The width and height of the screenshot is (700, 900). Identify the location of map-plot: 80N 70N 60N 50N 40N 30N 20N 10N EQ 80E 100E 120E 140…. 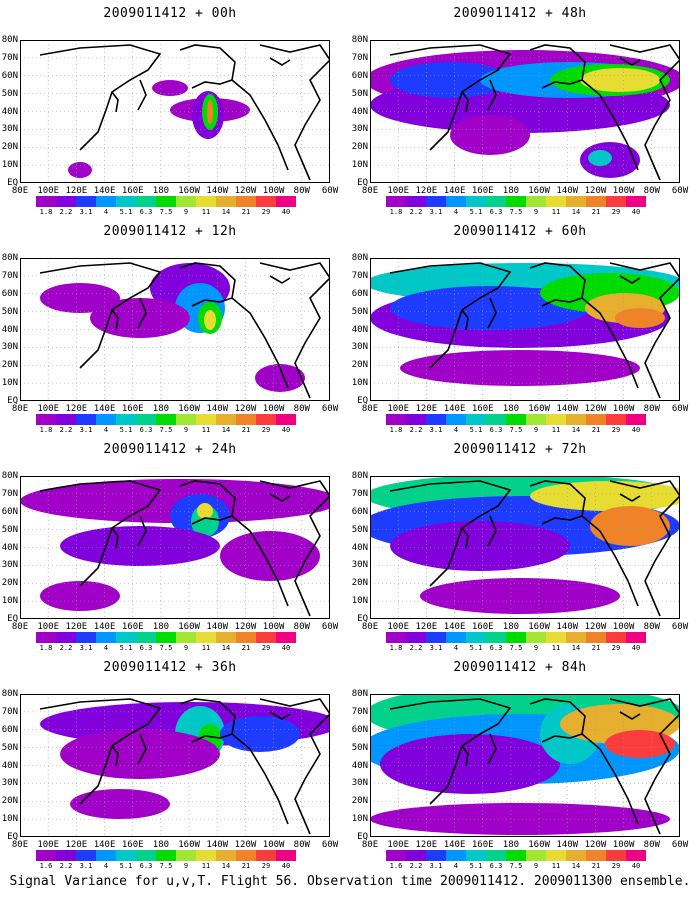
(170, 552).